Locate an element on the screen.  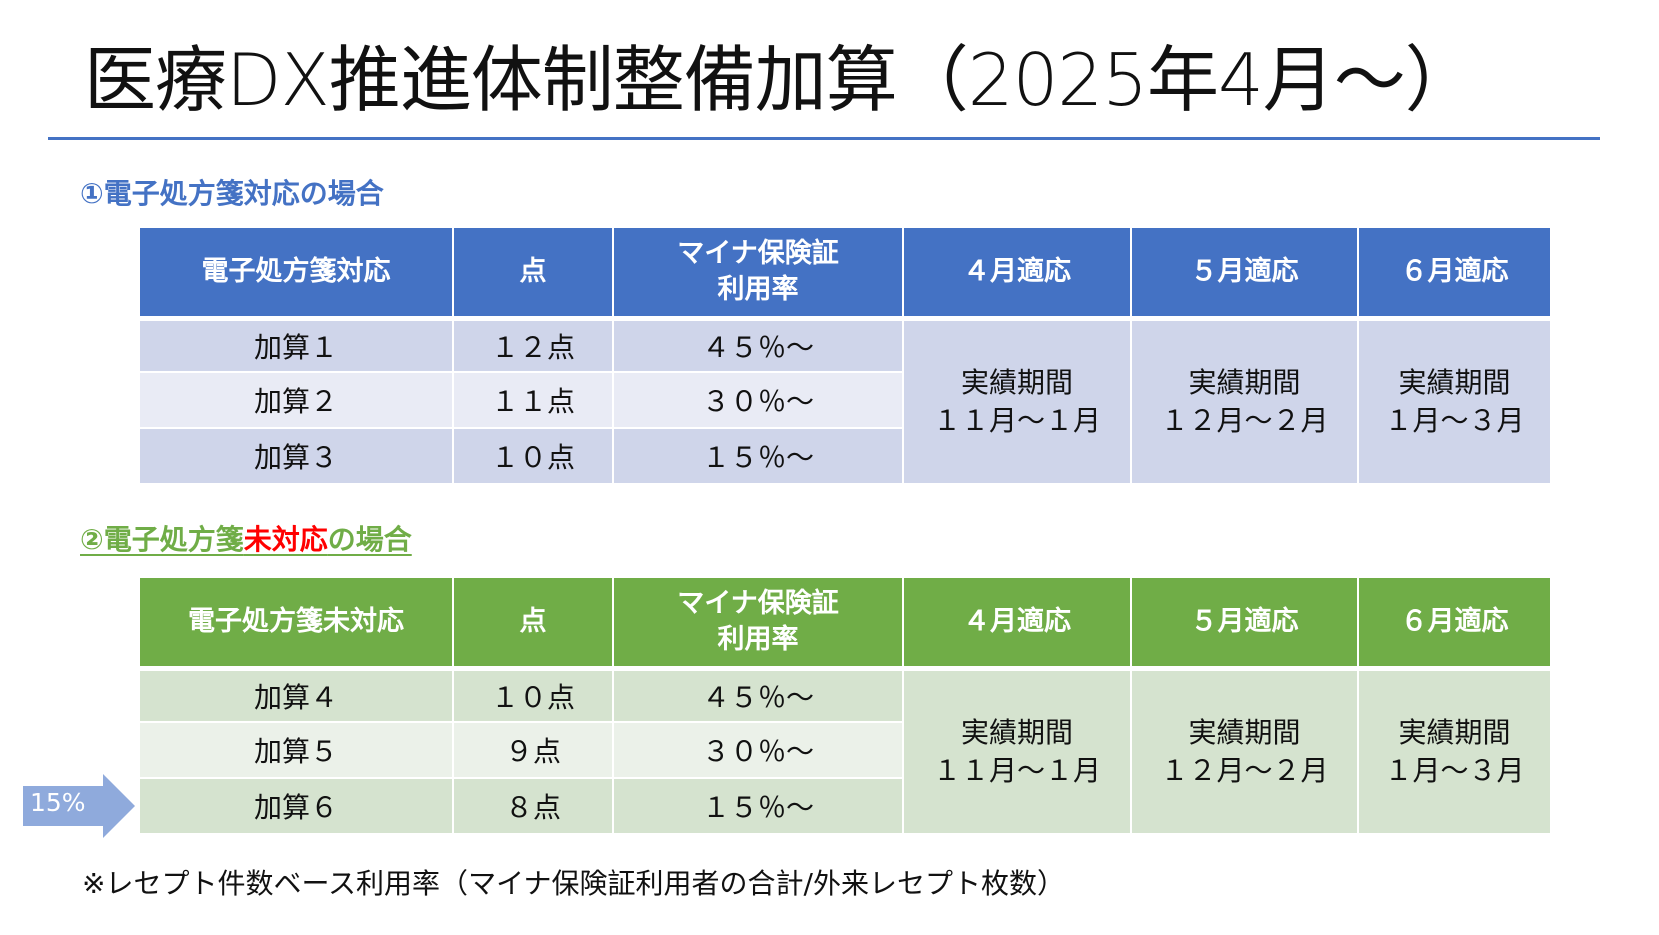
row-name: 加算２ is located at coordinates (296, 400).